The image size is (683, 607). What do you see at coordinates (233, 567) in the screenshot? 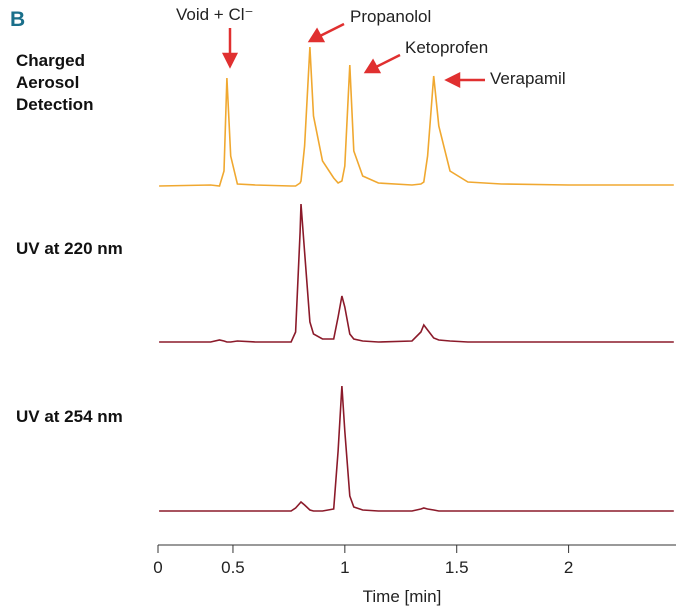
I see `x-tick-label: 0.5` at bounding box center [233, 567].